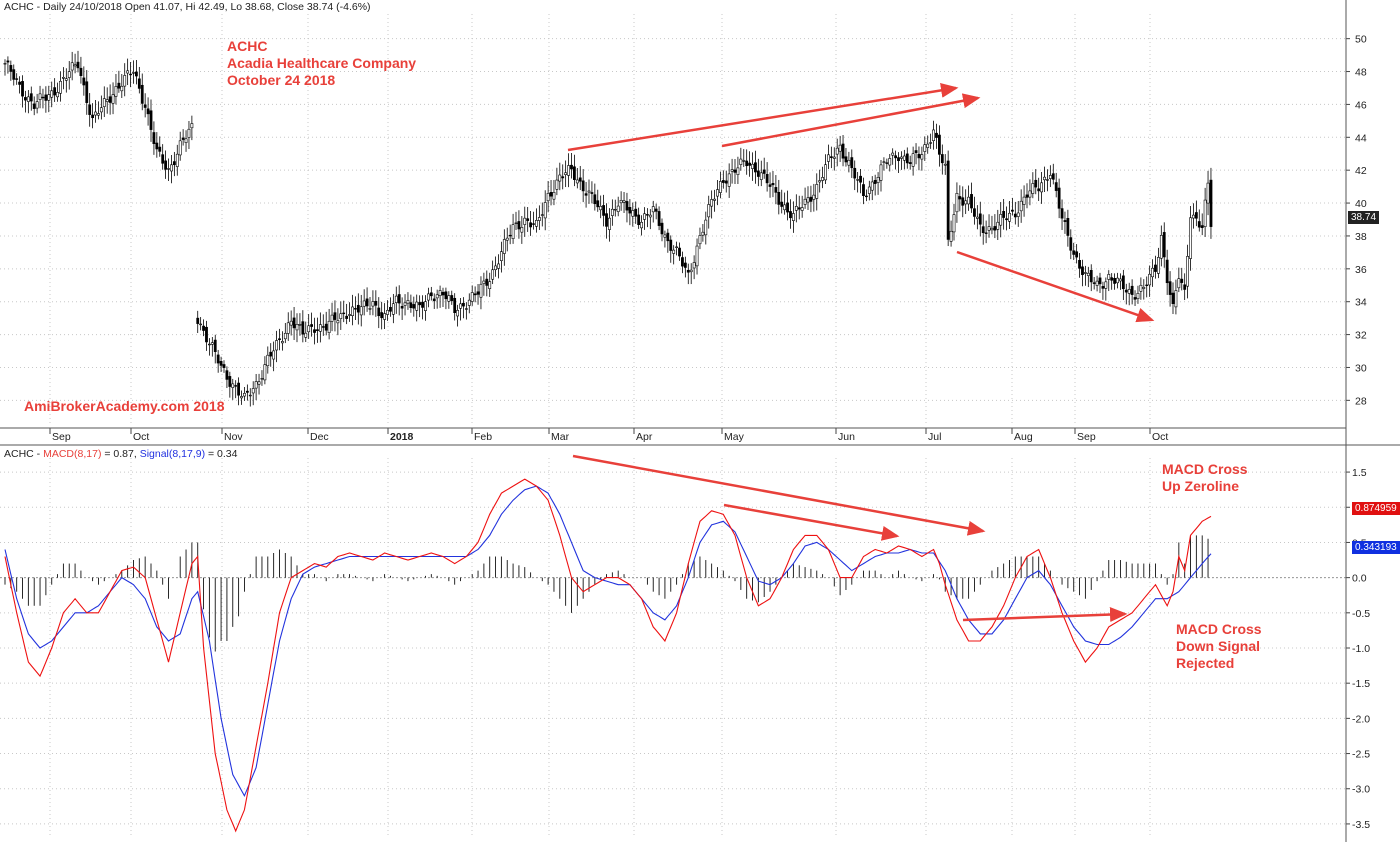 This screenshot has height=842, width=1400. I want to click on macd-title-prefix: ACHC -, so click(24, 454).